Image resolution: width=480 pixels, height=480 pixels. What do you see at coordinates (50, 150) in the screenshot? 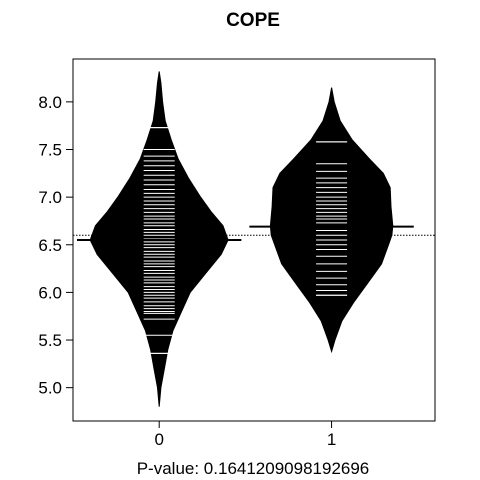
I see `y-tick-label-5: 7.5` at bounding box center [50, 150].